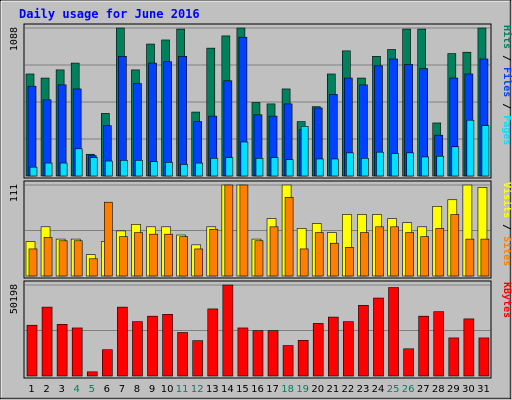  What do you see at coordinates (348, 389) in the screenshot?
I see `x-tick-label-22: 22` at bounding box center [348, 389].